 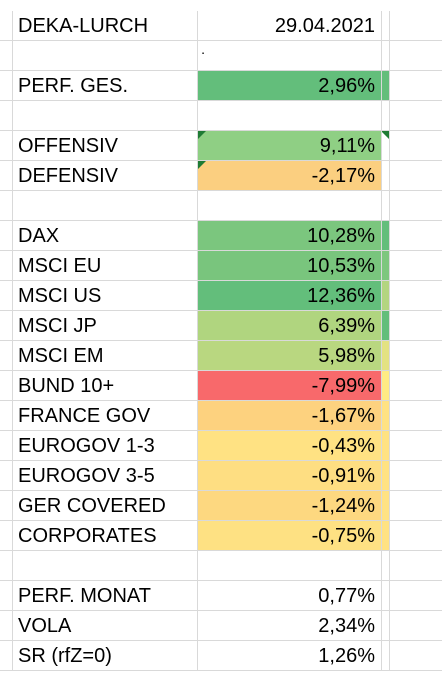 I want to click on row-value: -0,91%, so click(x=290, y=476).